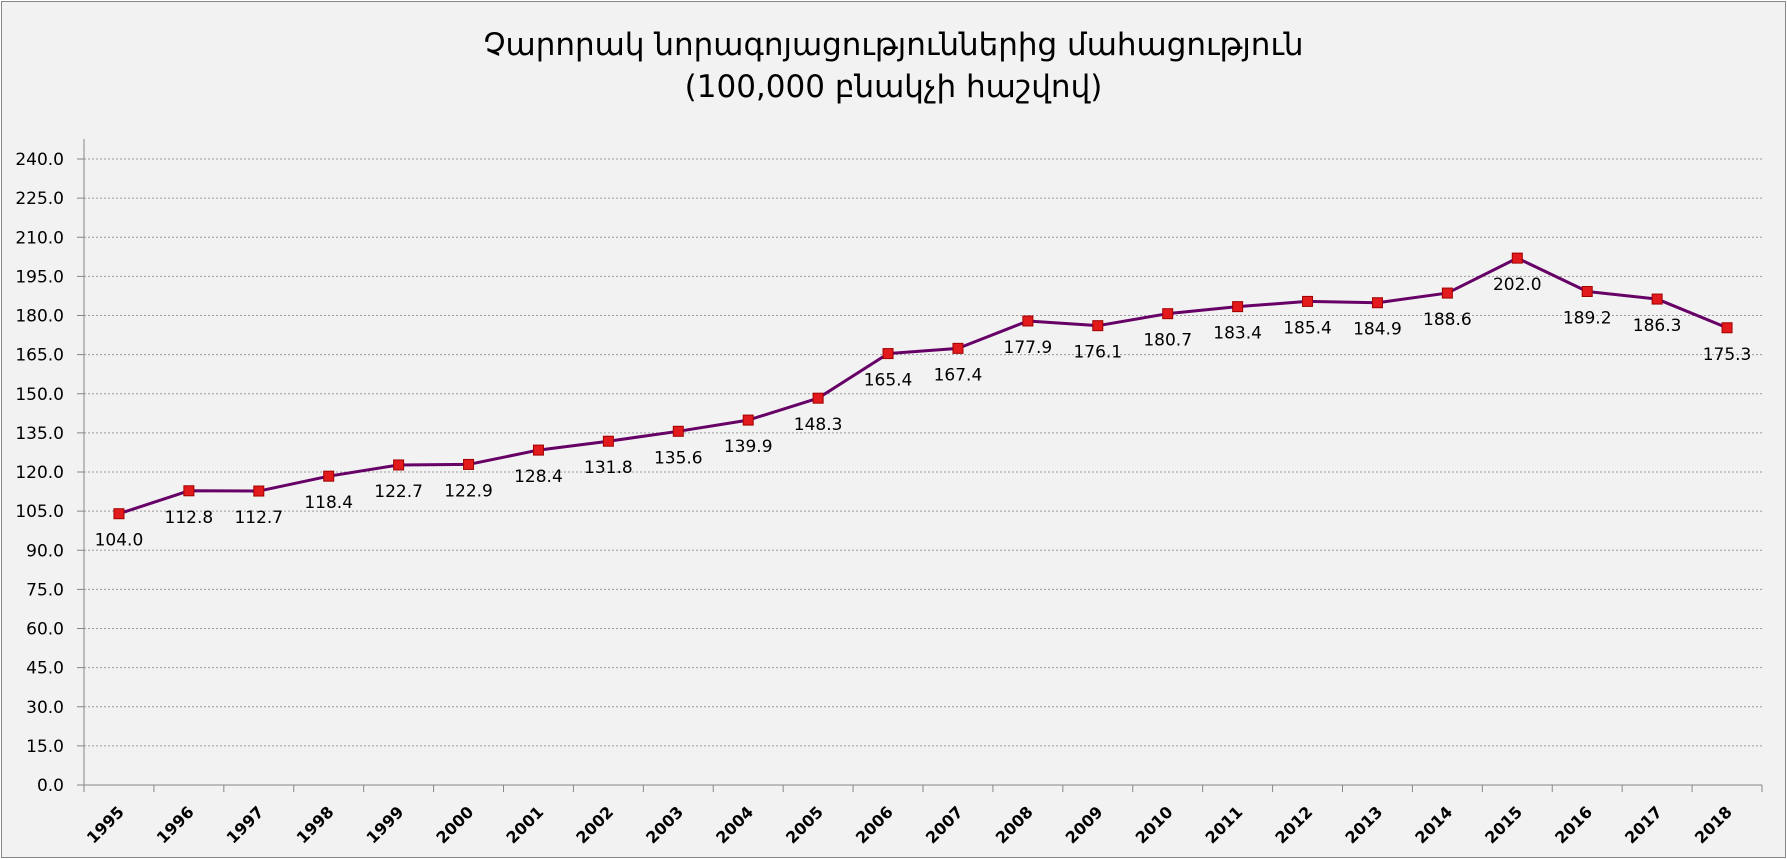  What do you see at coordinates (468, 491) in the screenshot?
I see `data-label: 122.9` at bounding box center [468, 491].